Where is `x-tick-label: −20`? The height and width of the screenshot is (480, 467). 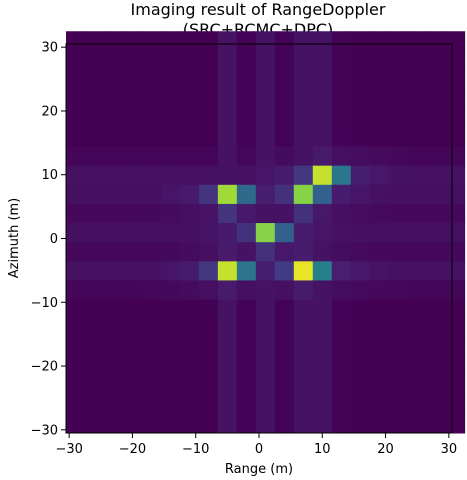
x-tick-label: −20 is located at coordinates (132, 449).